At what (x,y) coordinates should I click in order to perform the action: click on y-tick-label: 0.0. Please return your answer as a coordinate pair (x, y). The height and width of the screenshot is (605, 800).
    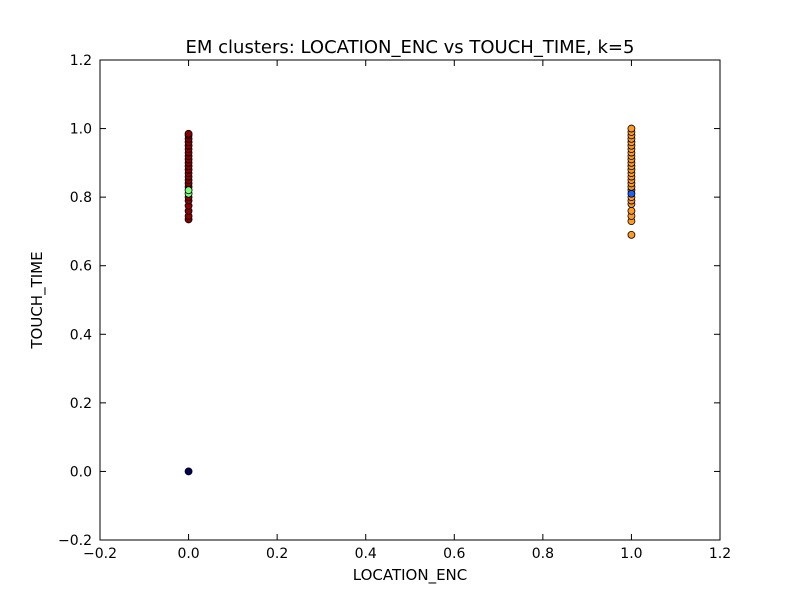
    Looking at the image, I should click on (81, 472).